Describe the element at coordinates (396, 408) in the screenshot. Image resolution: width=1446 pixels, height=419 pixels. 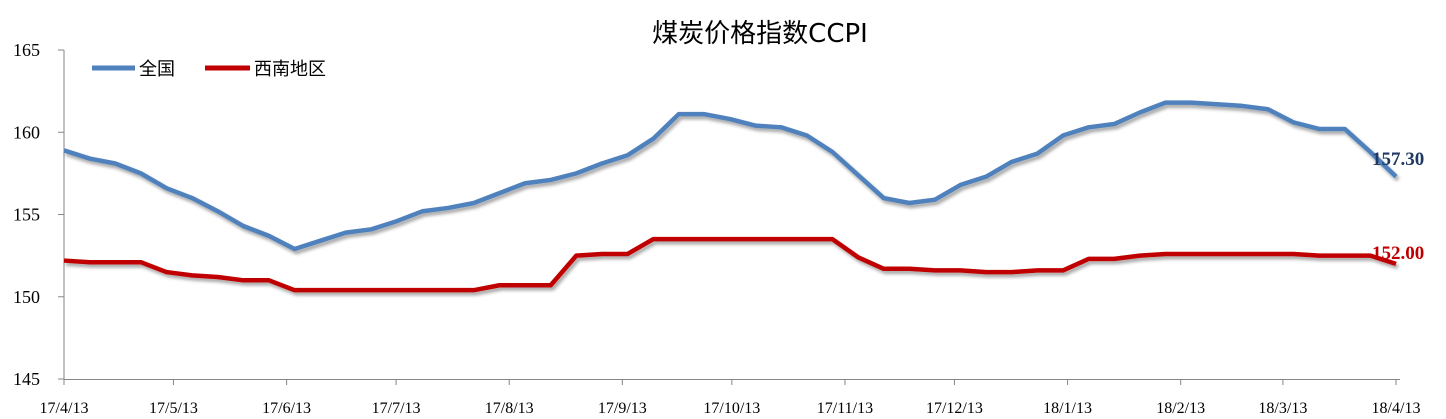
I see `x-tick-label: 17/7/13` at that location.